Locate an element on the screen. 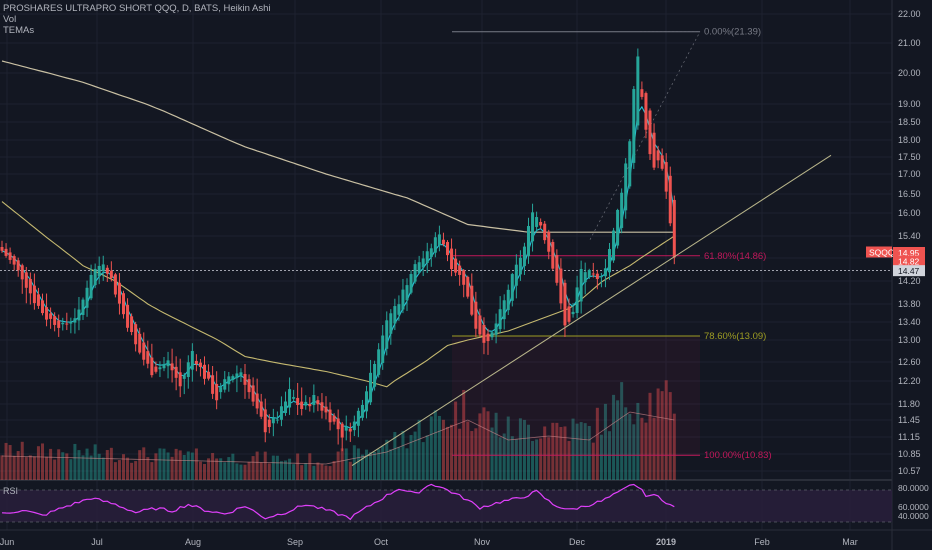 The image size is (932, 550). fib-level-label: 78.60%(13.09) is located at coordinates (735, 336).